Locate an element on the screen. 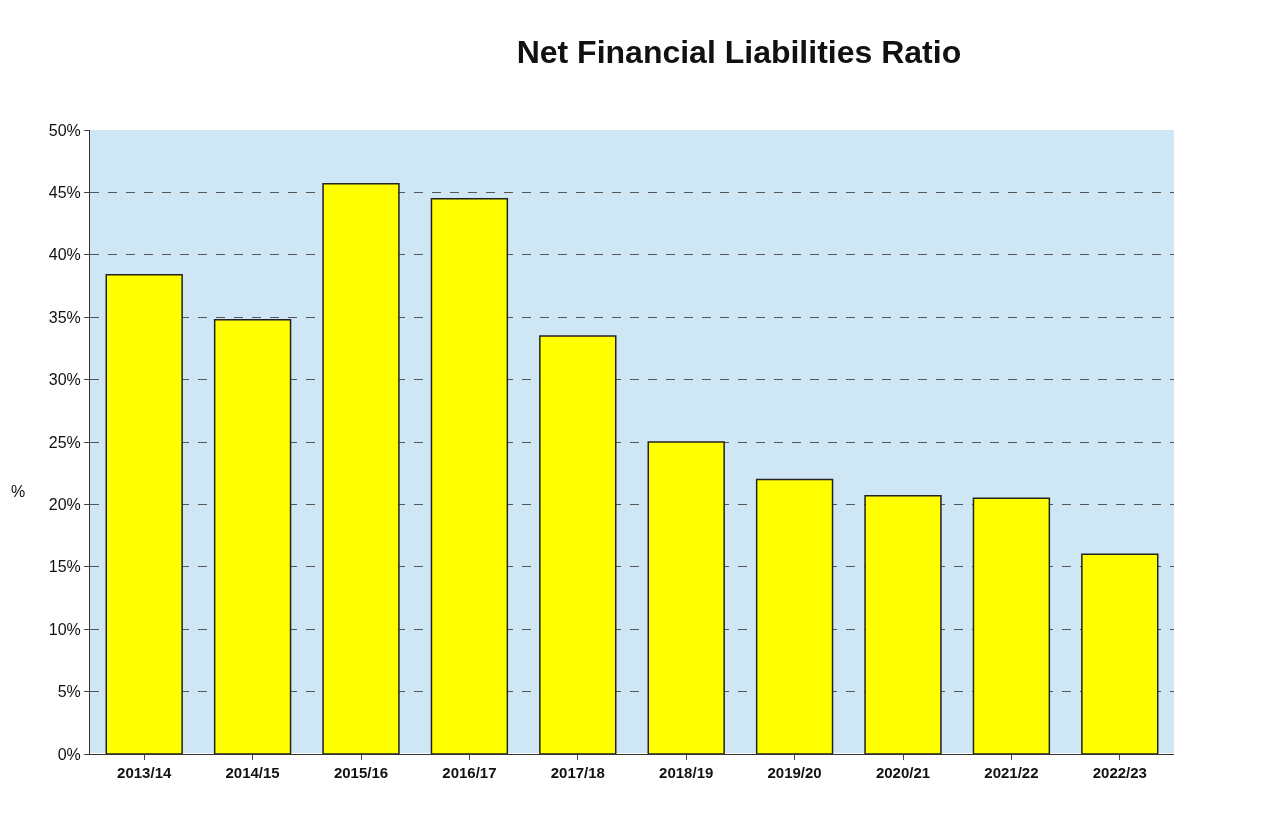 The height and width of the screenshot is (814, 1274). y-axis-title: % is located at coordinates (18, 491).